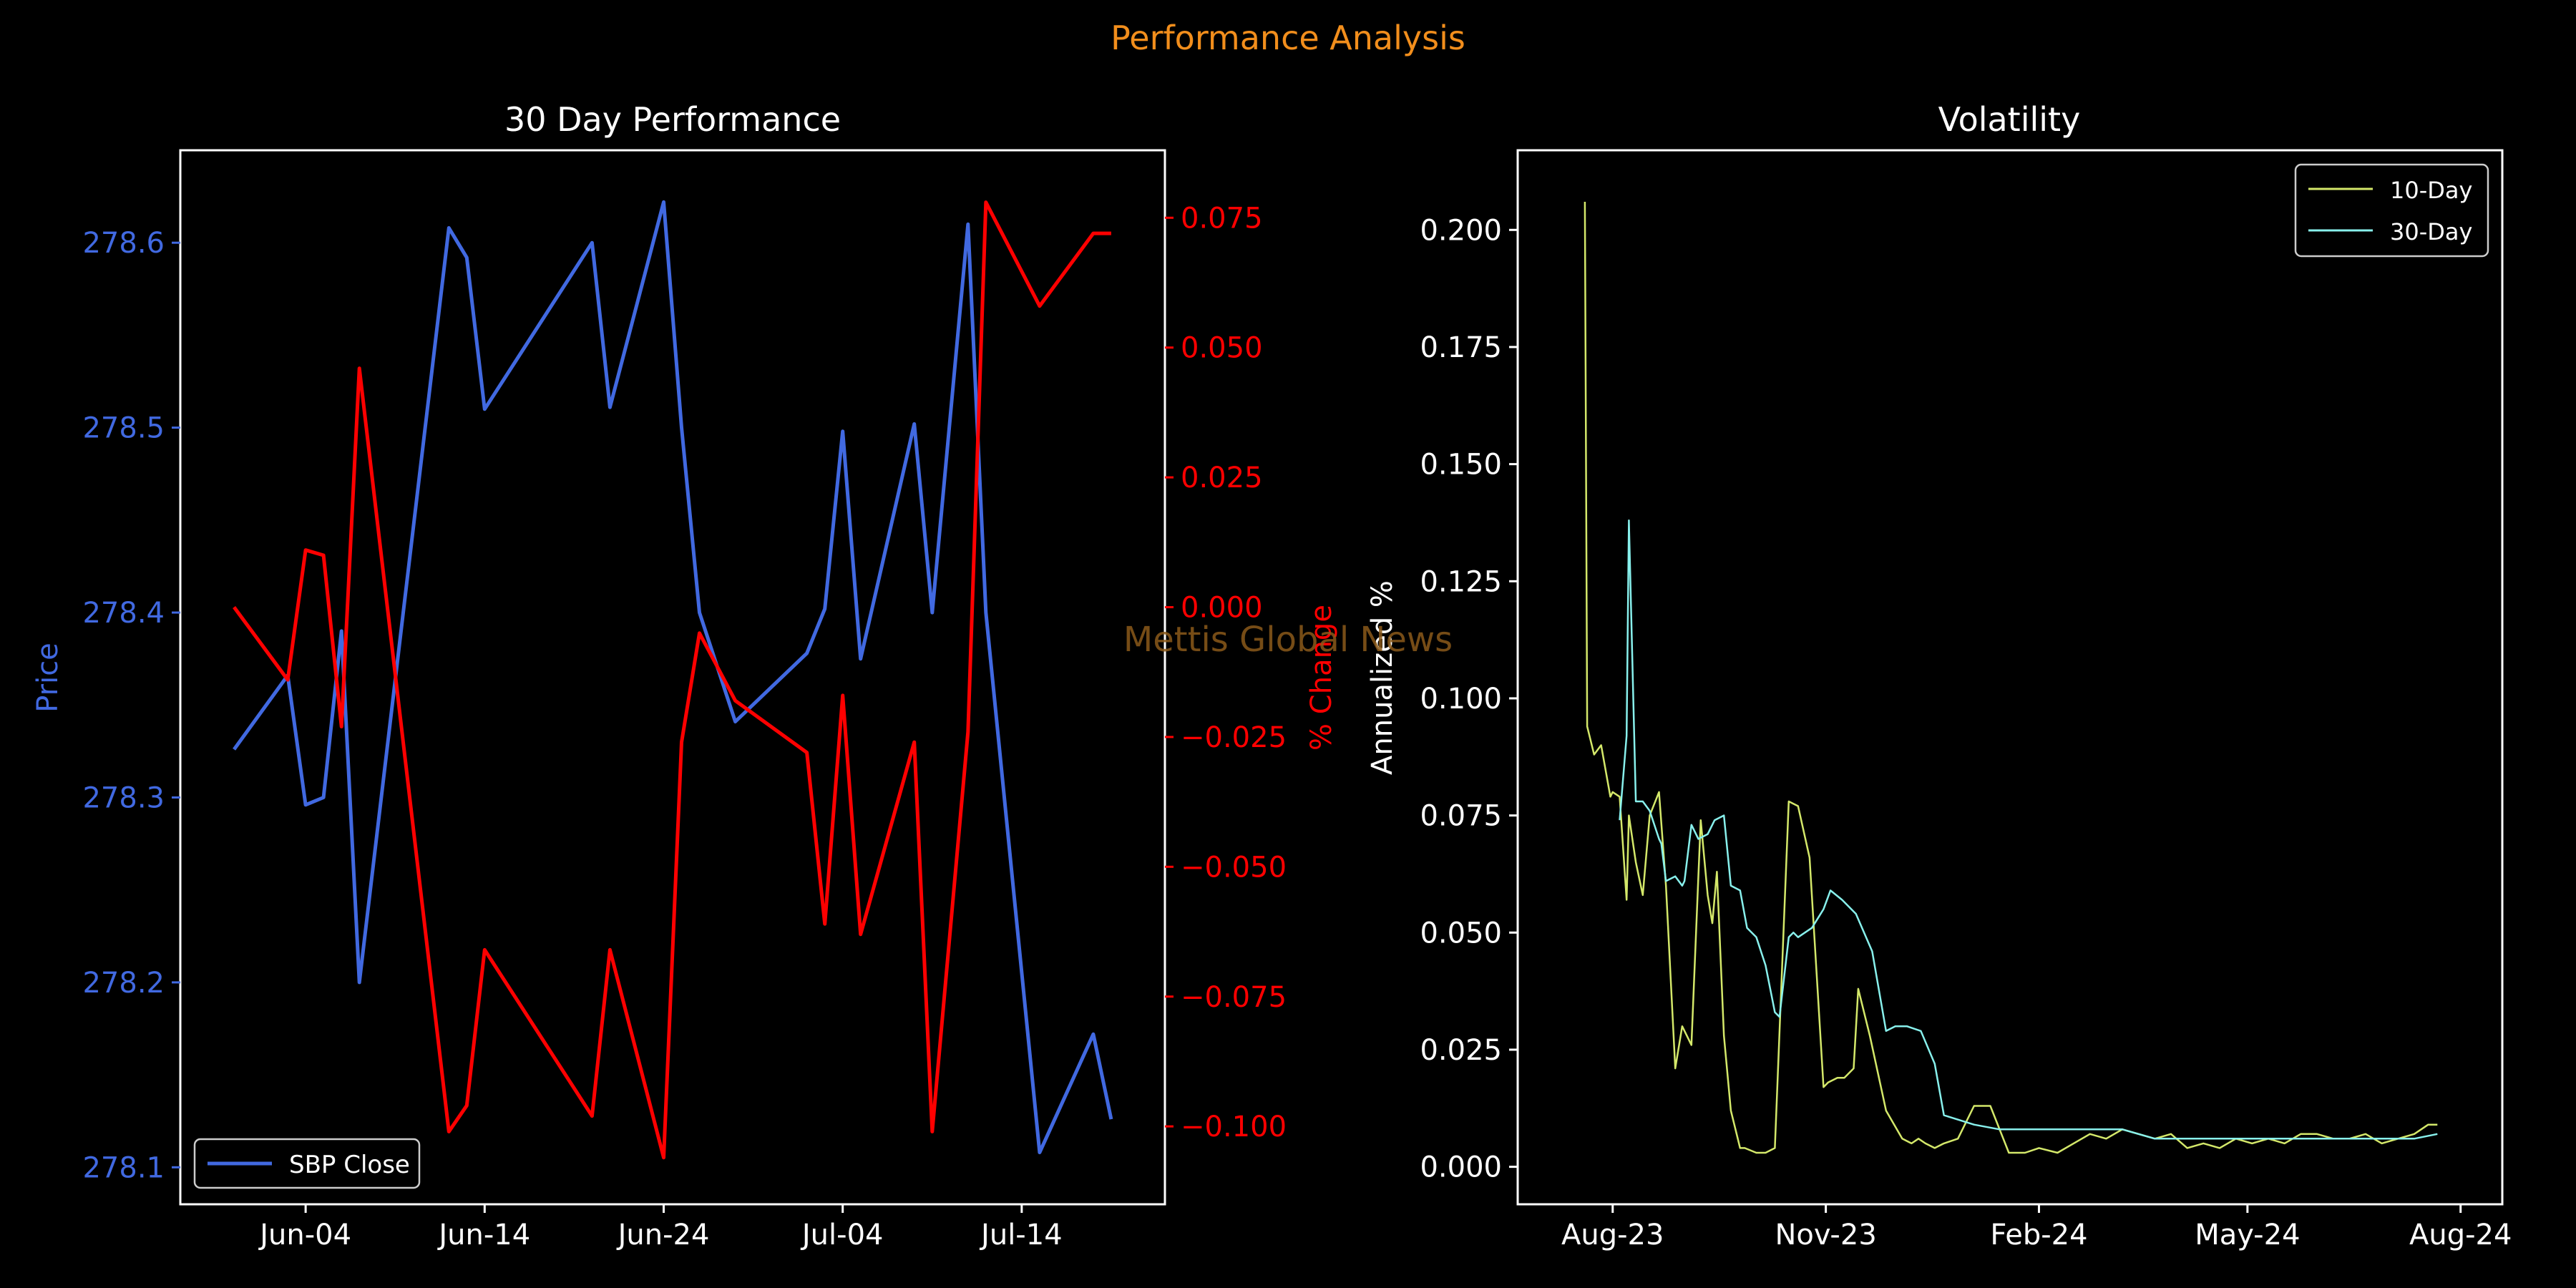 The width and height of the screenshot is (2576, 1288). I want to click on performance-legend: SBP Close, so click(307, 1163).